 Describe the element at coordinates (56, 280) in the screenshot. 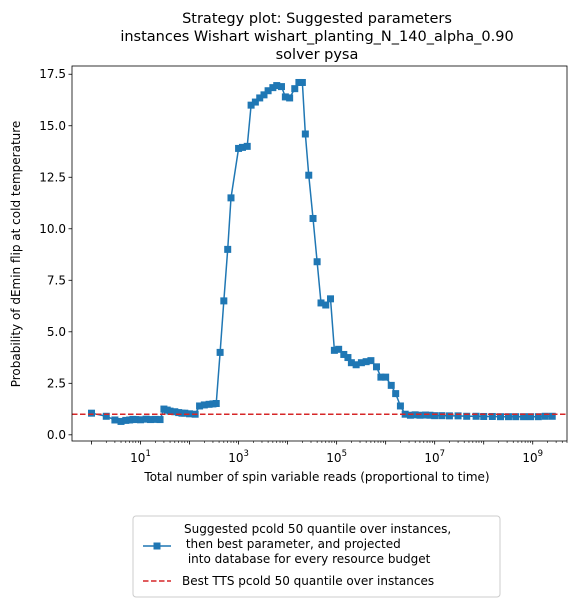

I see `y-tick-label: 7.5` at that location.